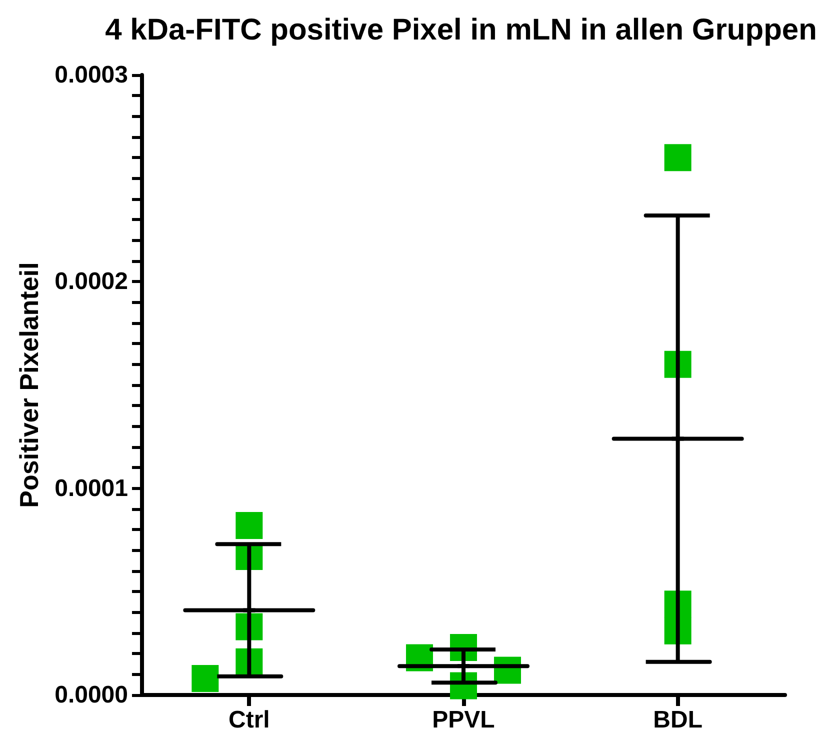 This screenshot has width=835, height=742. What do you see at coordinates (249, 720) in the screenshot?
I see `x-tick-label: Ctrl` at bounding box center [249, 720].